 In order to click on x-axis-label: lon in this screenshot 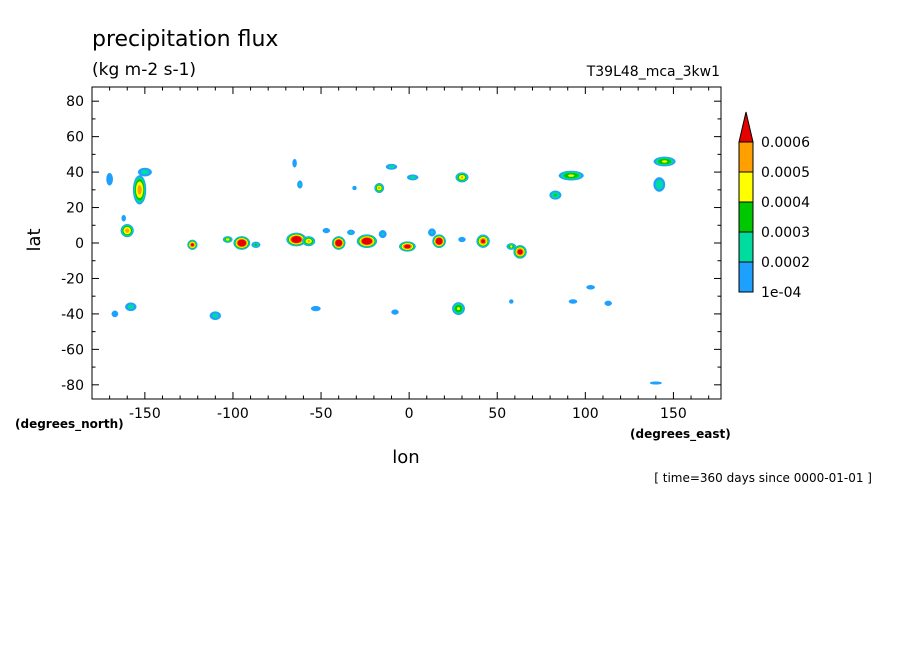, I will do `click(405, 457)`.